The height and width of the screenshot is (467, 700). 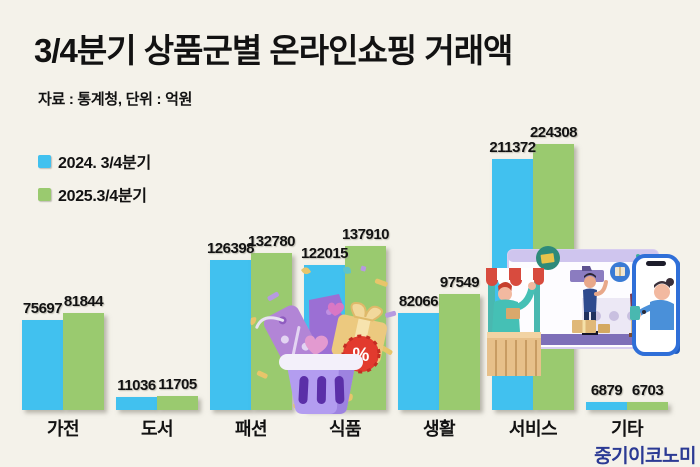 I want to click on category-label-식품: 식품, so click(x=345, y=429).